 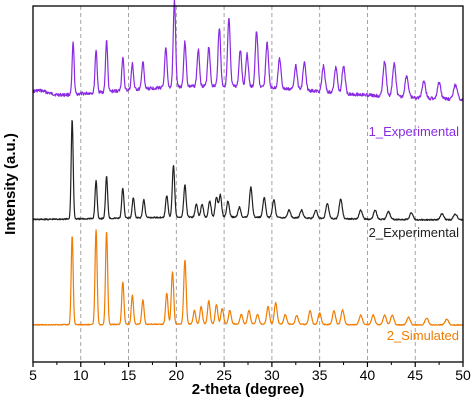 What do you see at coordinates (320, 375) in the screenshot?
I see `x-tick-label-35: 35` at bounding box center [320, 375].